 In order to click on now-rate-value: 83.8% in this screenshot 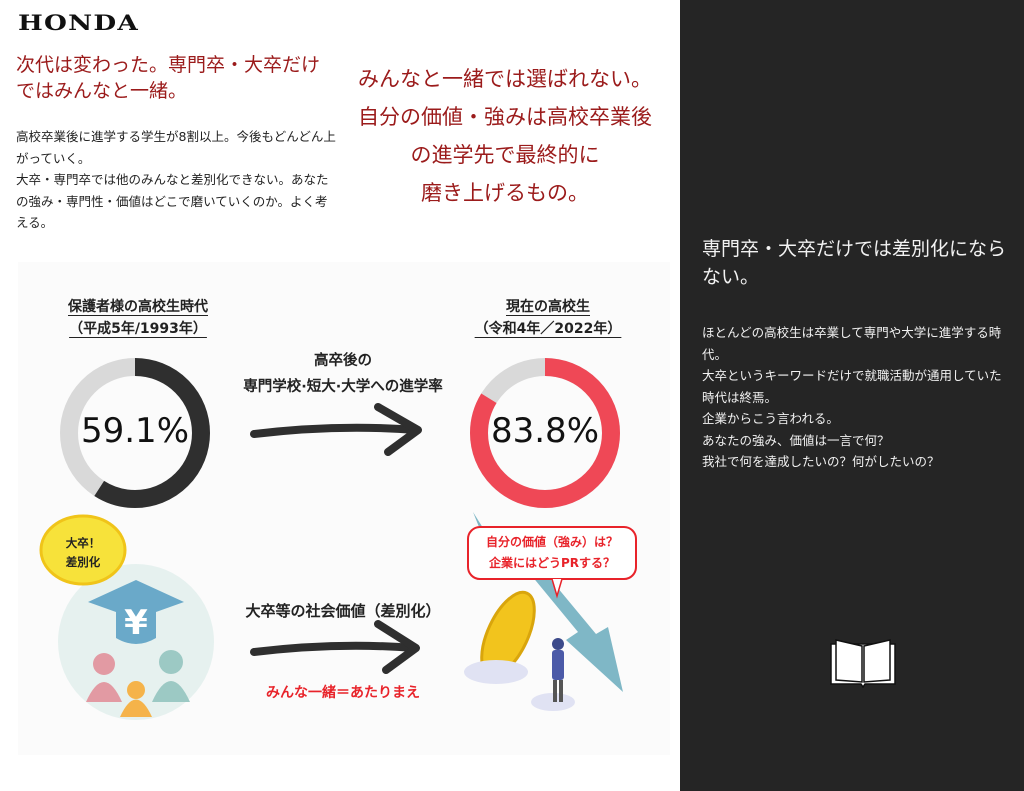, I will do `click(544, 431)`.